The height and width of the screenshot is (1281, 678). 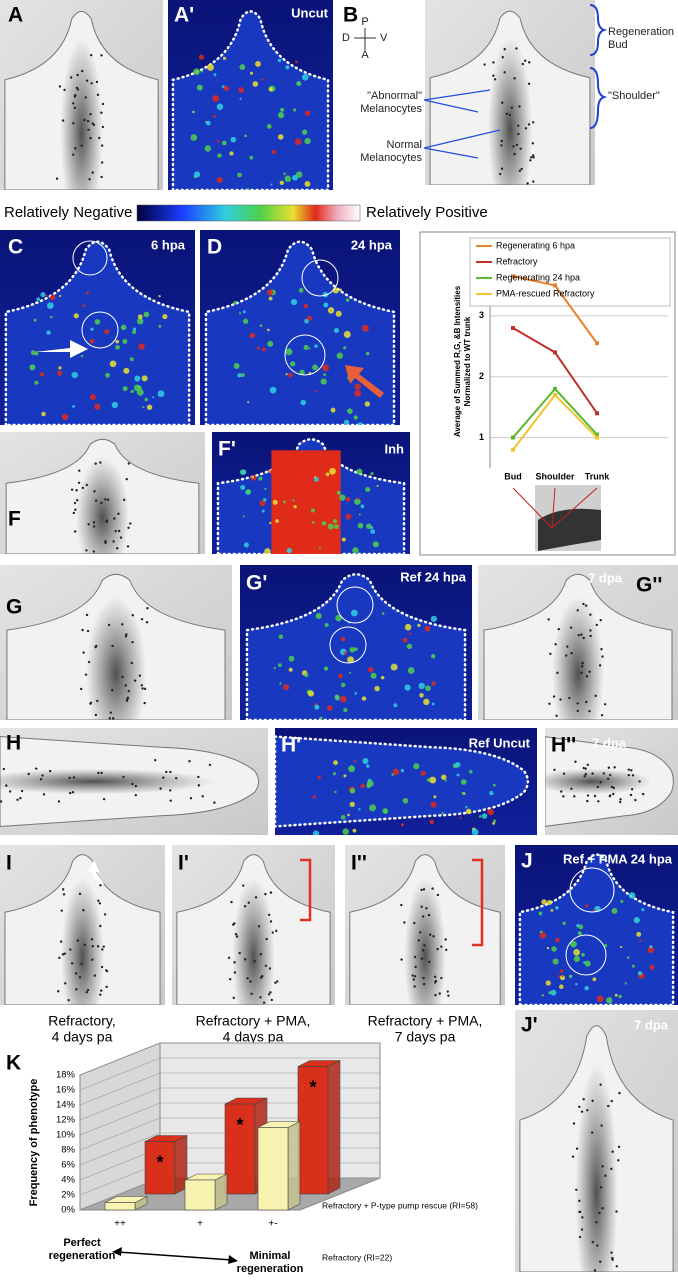 I want to click on panel-label: I', so click(x=183, y=863).